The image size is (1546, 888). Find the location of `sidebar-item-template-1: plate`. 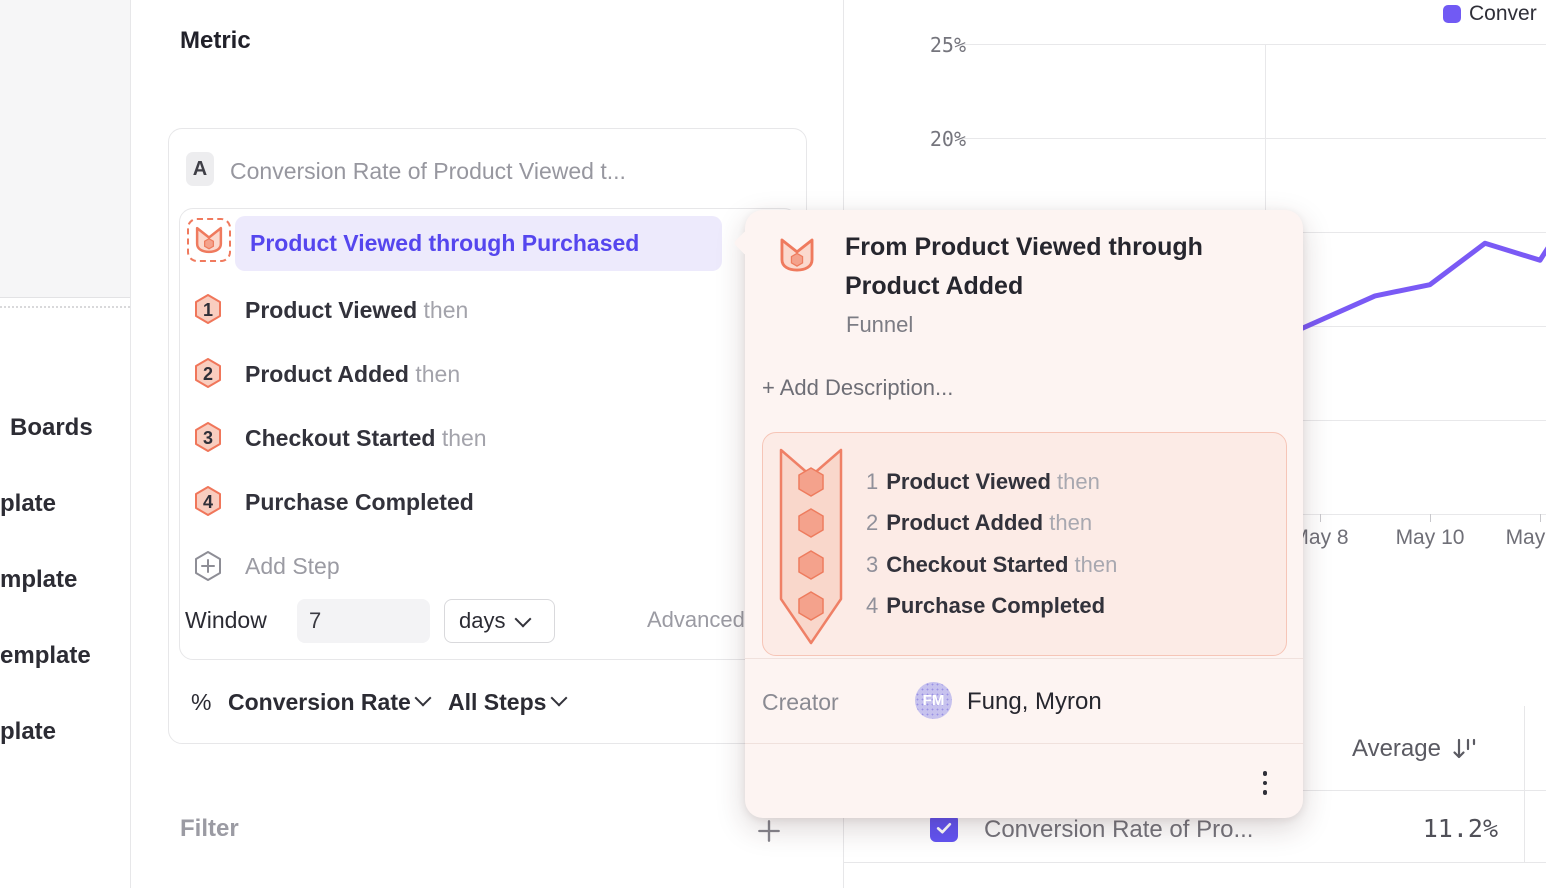

sidebar-item-template-1: plate is located at coordinates (28, 503).